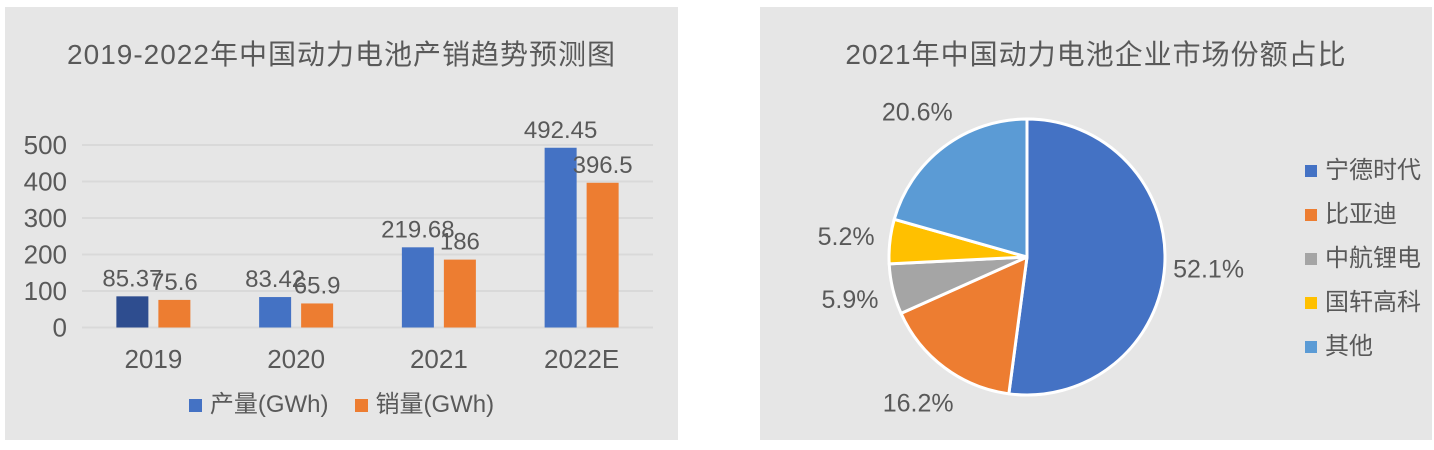 This screenshot has width=1434, height=450. I want to click on bar-value-label: 85.37, so click(132, 278).